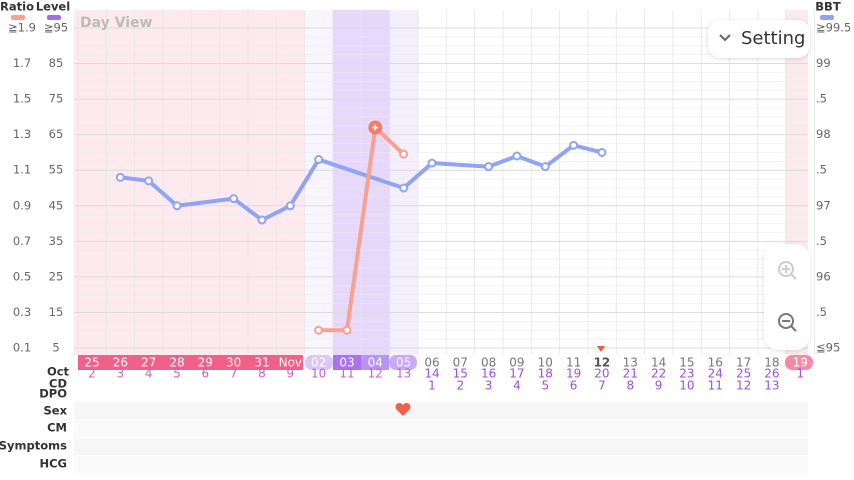  Describe the element at coordinates (22, 170) in the screenshot. I see `ratio-tick-label: 1.1` at that location.